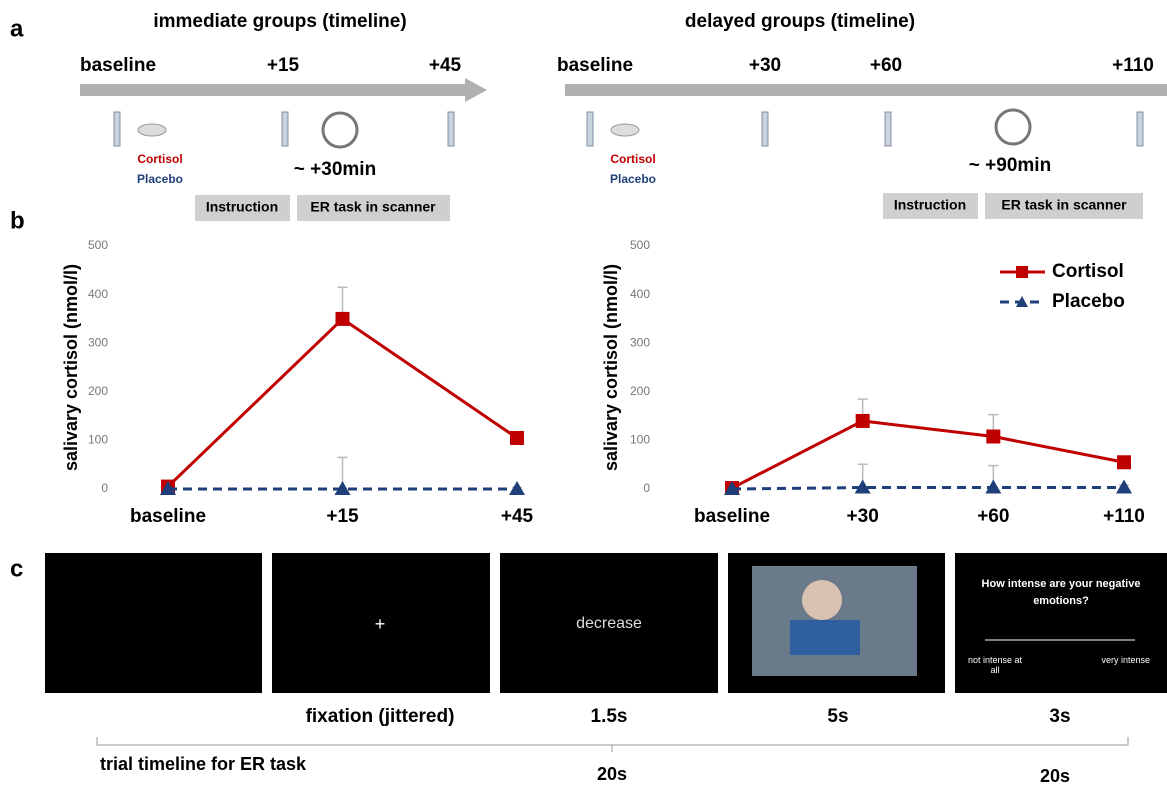  I want to click on question-text: How intense are your negative emotions?, so click(1061, 592).